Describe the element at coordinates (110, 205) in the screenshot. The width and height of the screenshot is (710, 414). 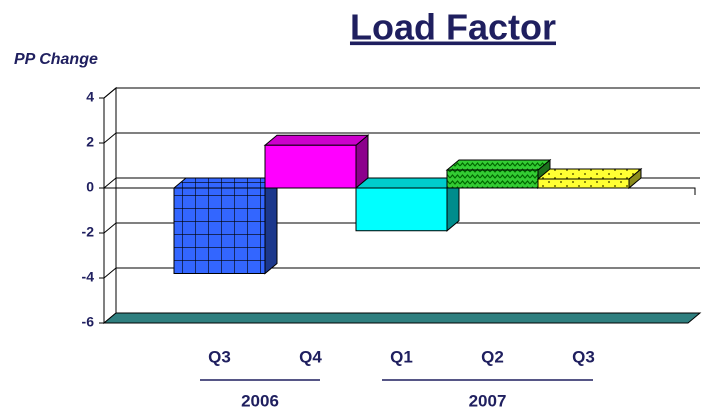
I see `left-wall` at that location.